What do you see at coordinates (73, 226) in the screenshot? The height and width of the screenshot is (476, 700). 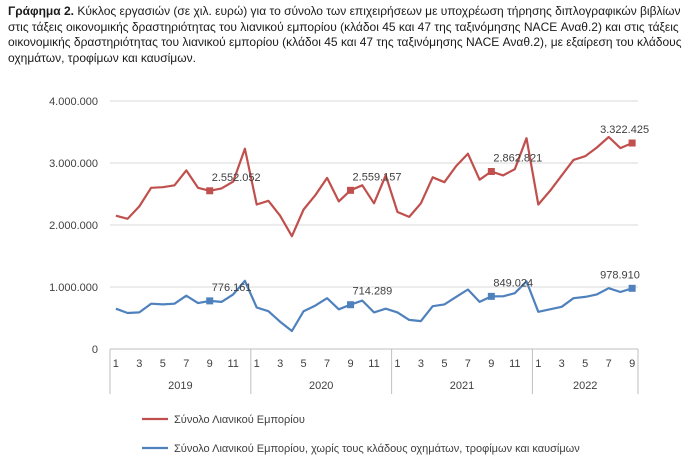 I see `y-tick-label: 2.000.000` at bounding box center [73, 226].